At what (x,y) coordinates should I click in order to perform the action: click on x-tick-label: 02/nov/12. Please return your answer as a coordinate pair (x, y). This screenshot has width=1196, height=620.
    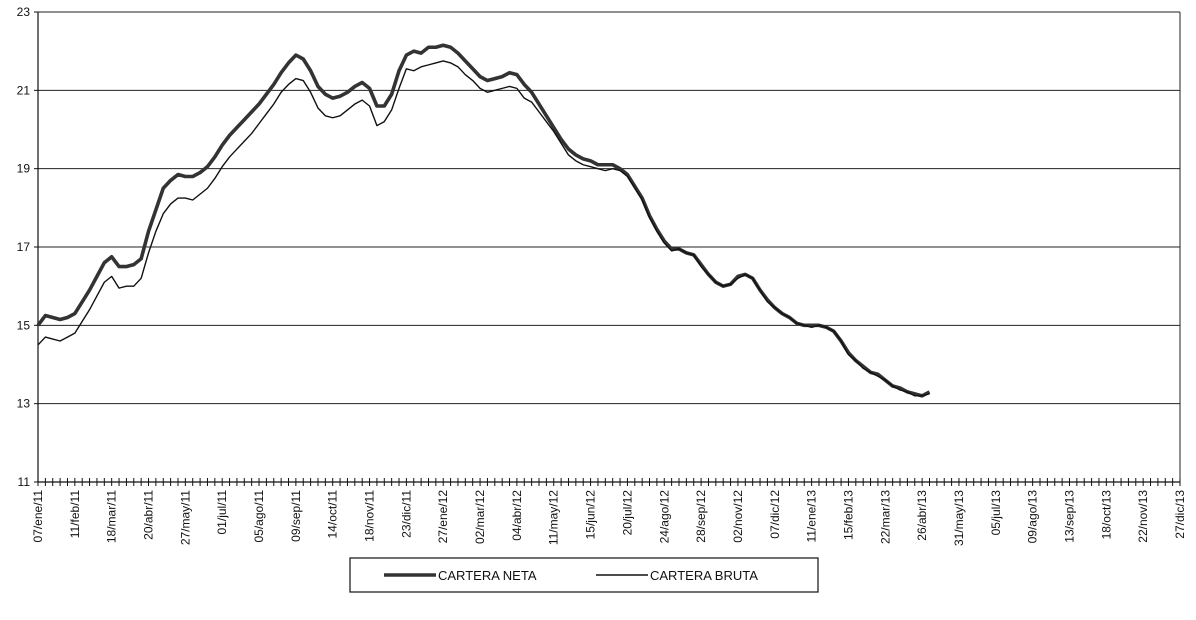
    Looking at the image, I should click on (738, 516).